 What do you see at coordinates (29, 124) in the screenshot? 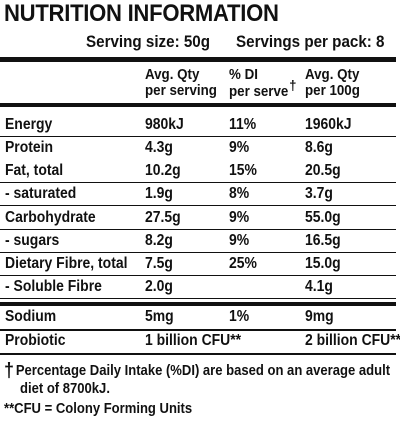
I see `nutrient-name: Energy` at bounding box center [29, 124].